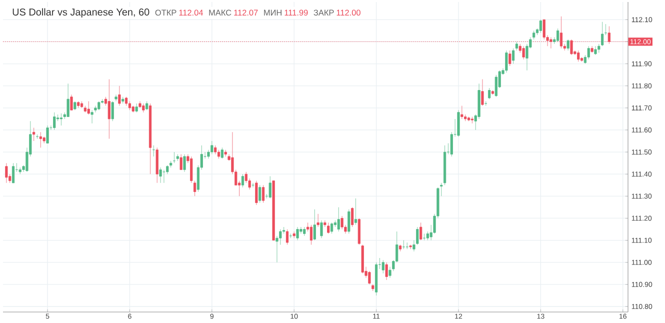 This screenshot has width=665, height=323. Describe the element at coordinates (191, 13) in the screenshot. I see `annotation: 112.04` at that location.